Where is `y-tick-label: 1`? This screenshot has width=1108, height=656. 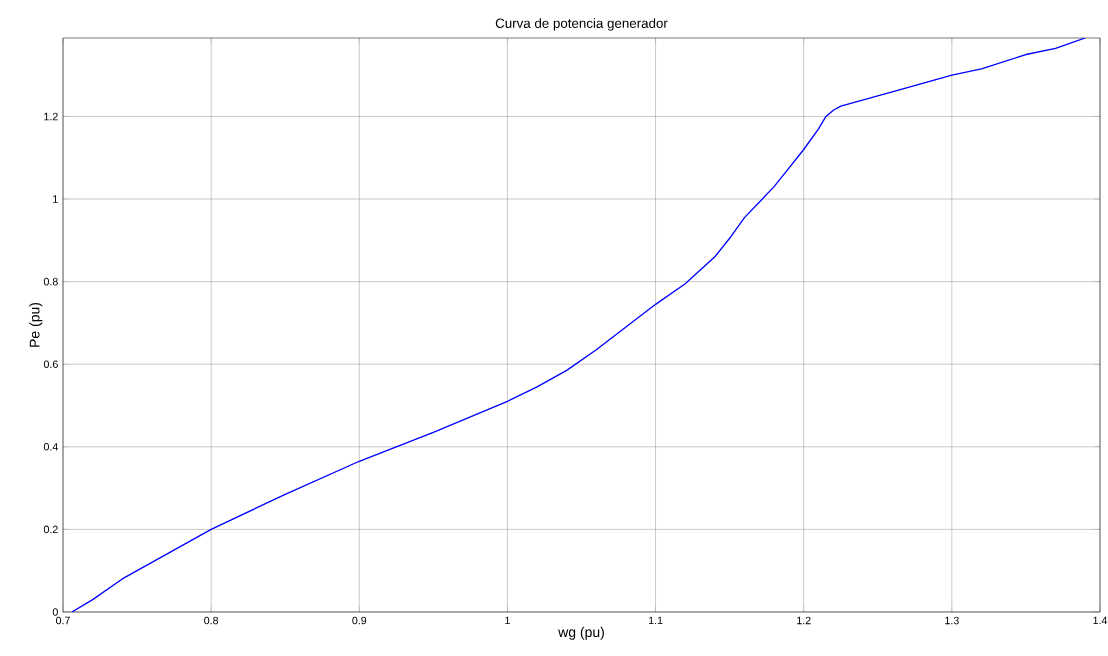 y-tick-label: 1 is located at coordinates (55, 199).